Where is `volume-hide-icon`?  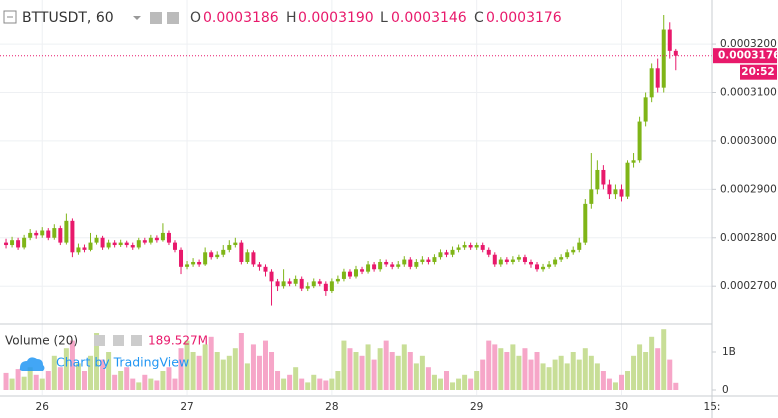 volume-hide-icon is located at coordinates (99, 340).